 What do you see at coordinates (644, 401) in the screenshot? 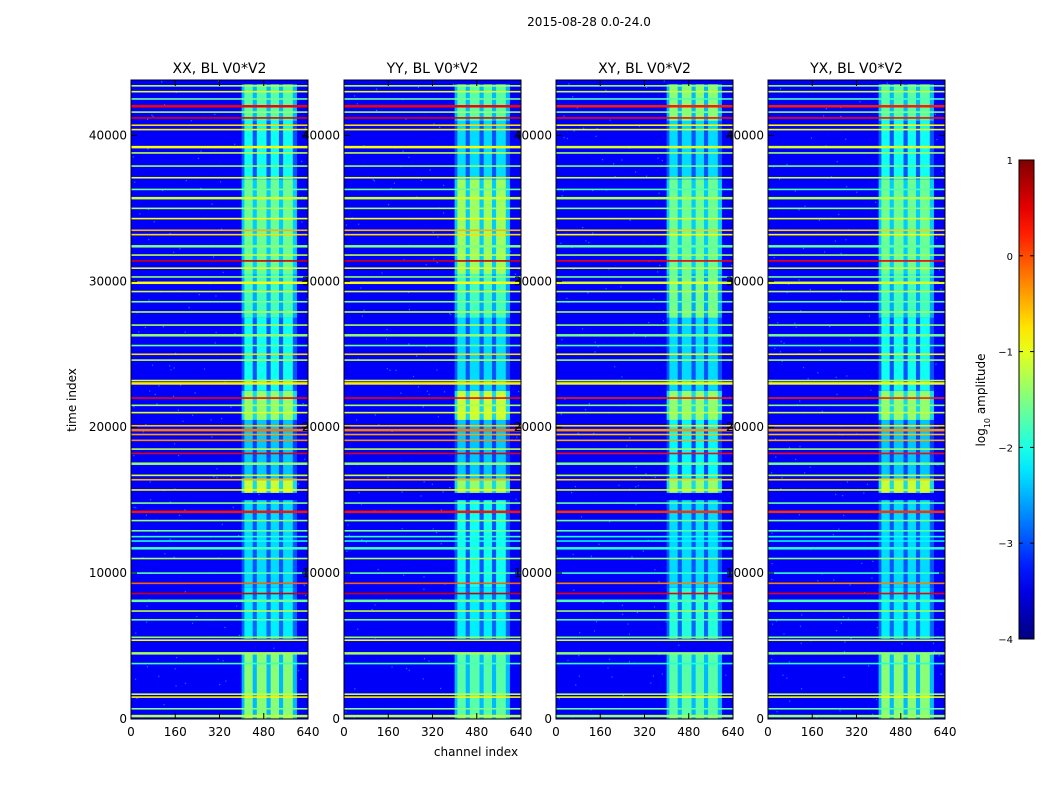
I see `flagged-rows` at bounding box center [644, 401].